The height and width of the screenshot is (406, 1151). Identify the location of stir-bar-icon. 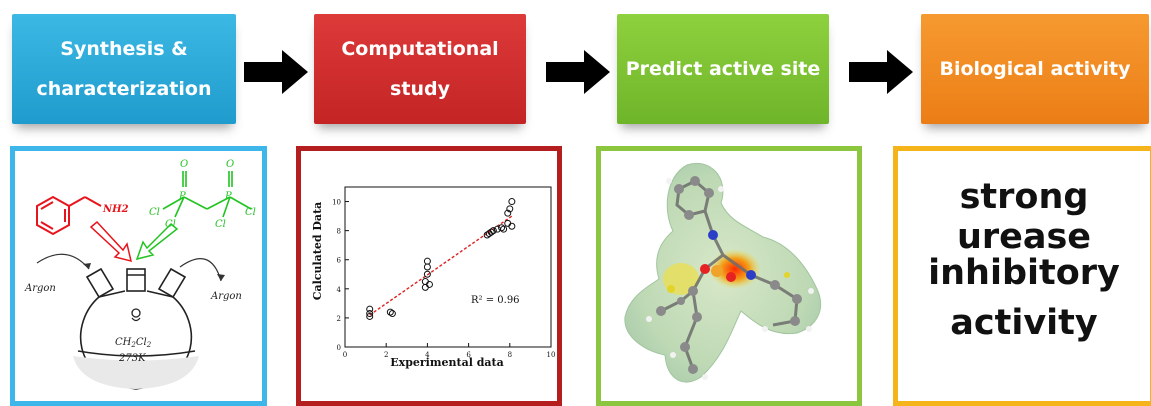
(136, 315).